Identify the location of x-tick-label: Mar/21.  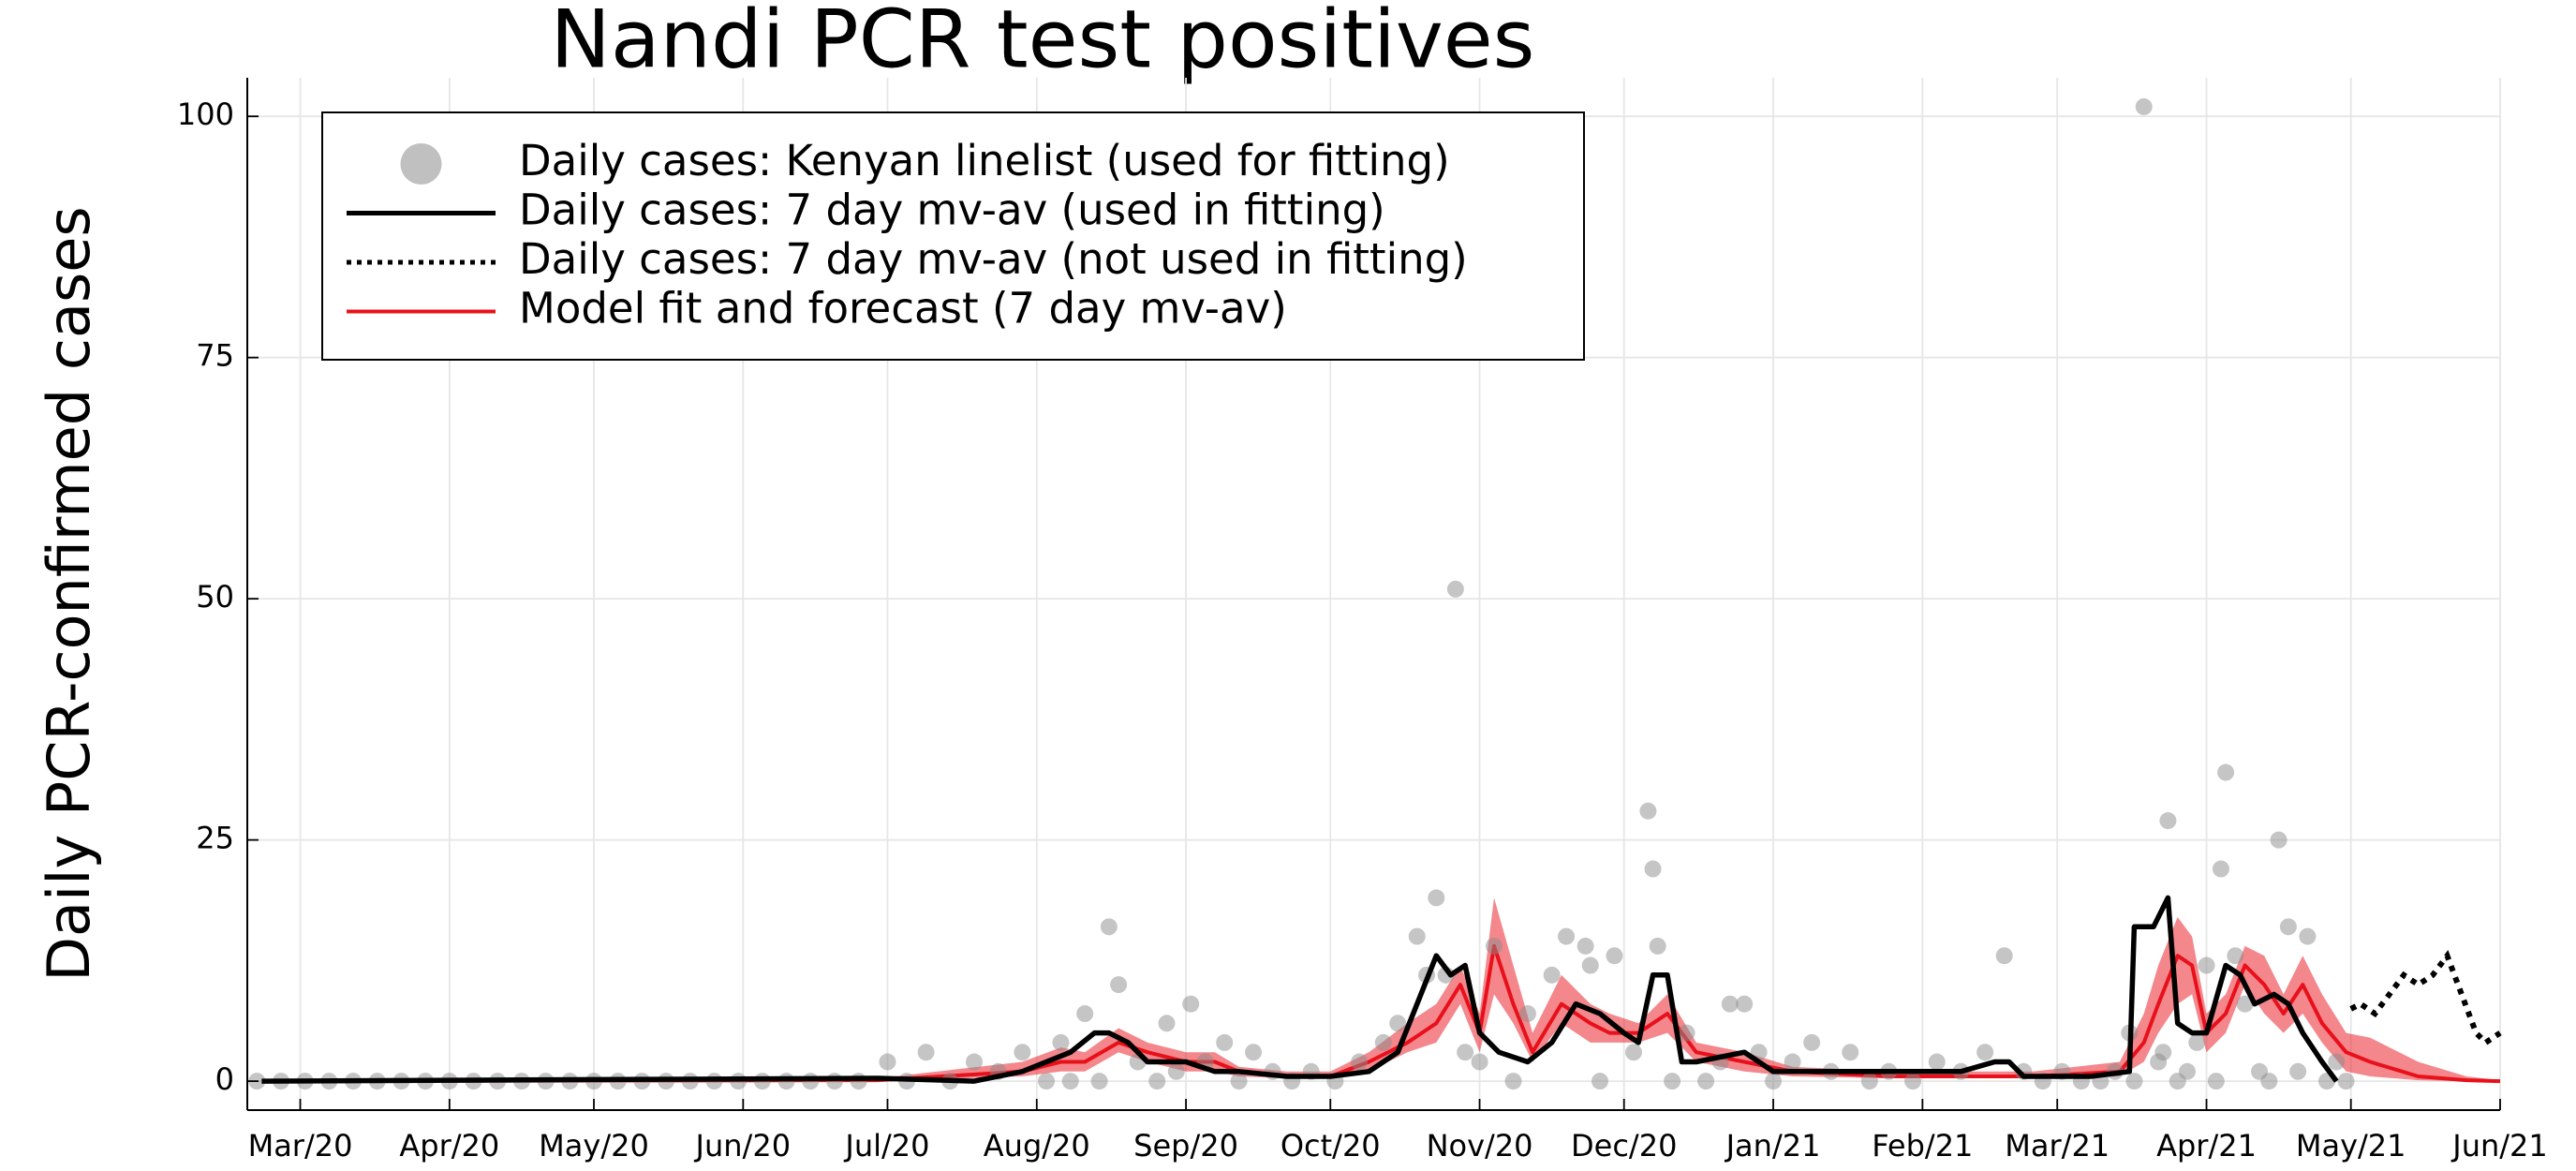
(2057, 1146).